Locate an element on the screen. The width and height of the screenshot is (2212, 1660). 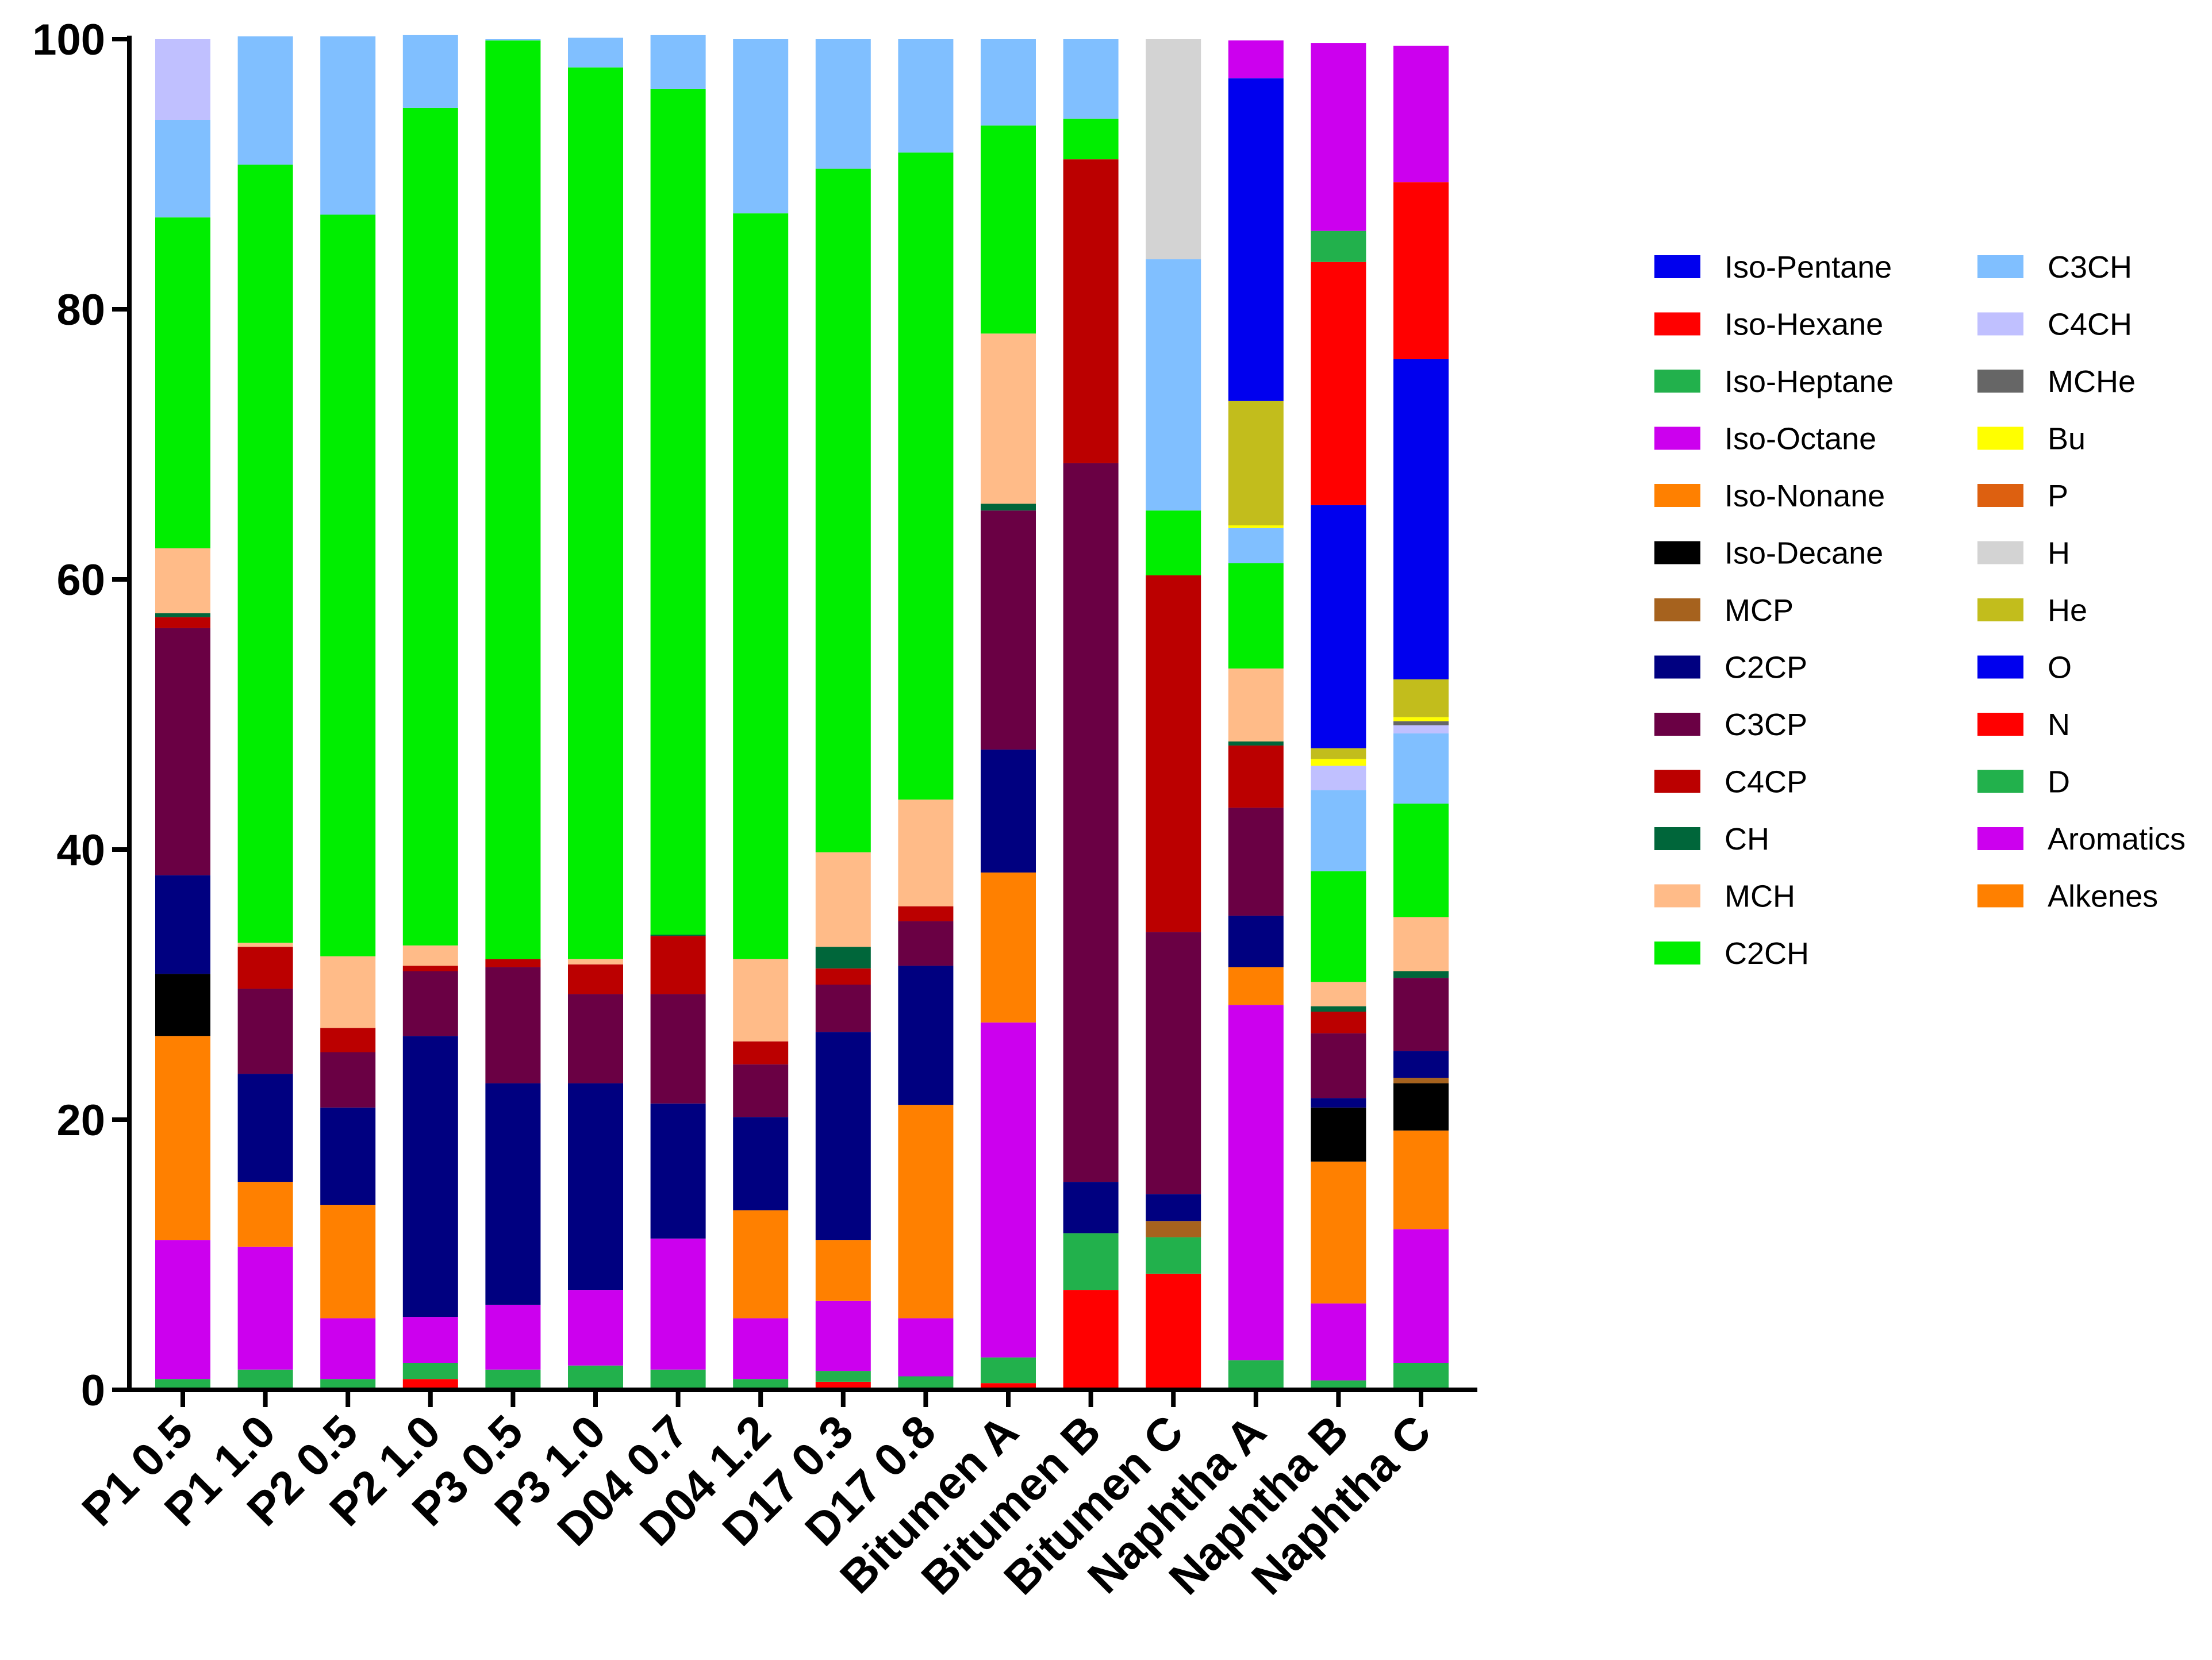
bar-segment-d17-0-3-c3cp is located at coordinates (843, 1008).